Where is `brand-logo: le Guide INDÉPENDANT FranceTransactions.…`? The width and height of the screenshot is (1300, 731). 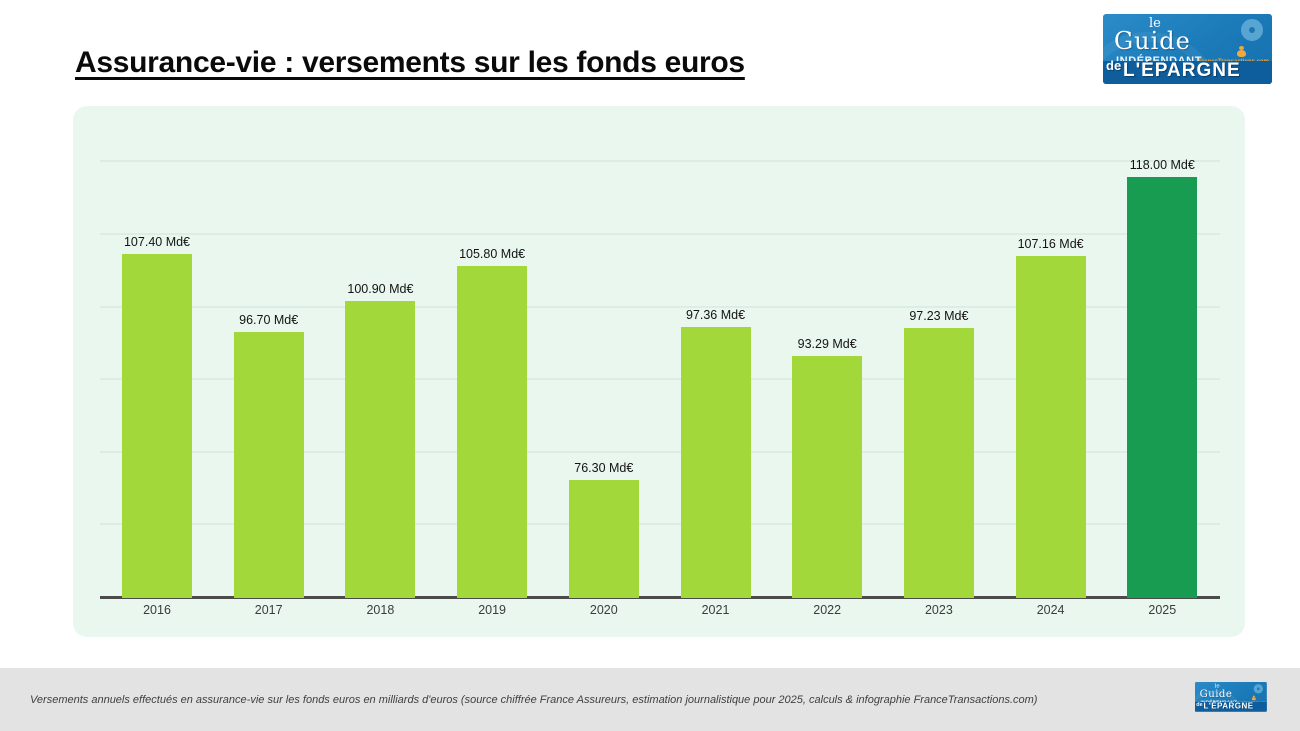
brand-logo: le Guide INDÉPENDANT FranceTransactions.… is located at coordinates (1187, 49).